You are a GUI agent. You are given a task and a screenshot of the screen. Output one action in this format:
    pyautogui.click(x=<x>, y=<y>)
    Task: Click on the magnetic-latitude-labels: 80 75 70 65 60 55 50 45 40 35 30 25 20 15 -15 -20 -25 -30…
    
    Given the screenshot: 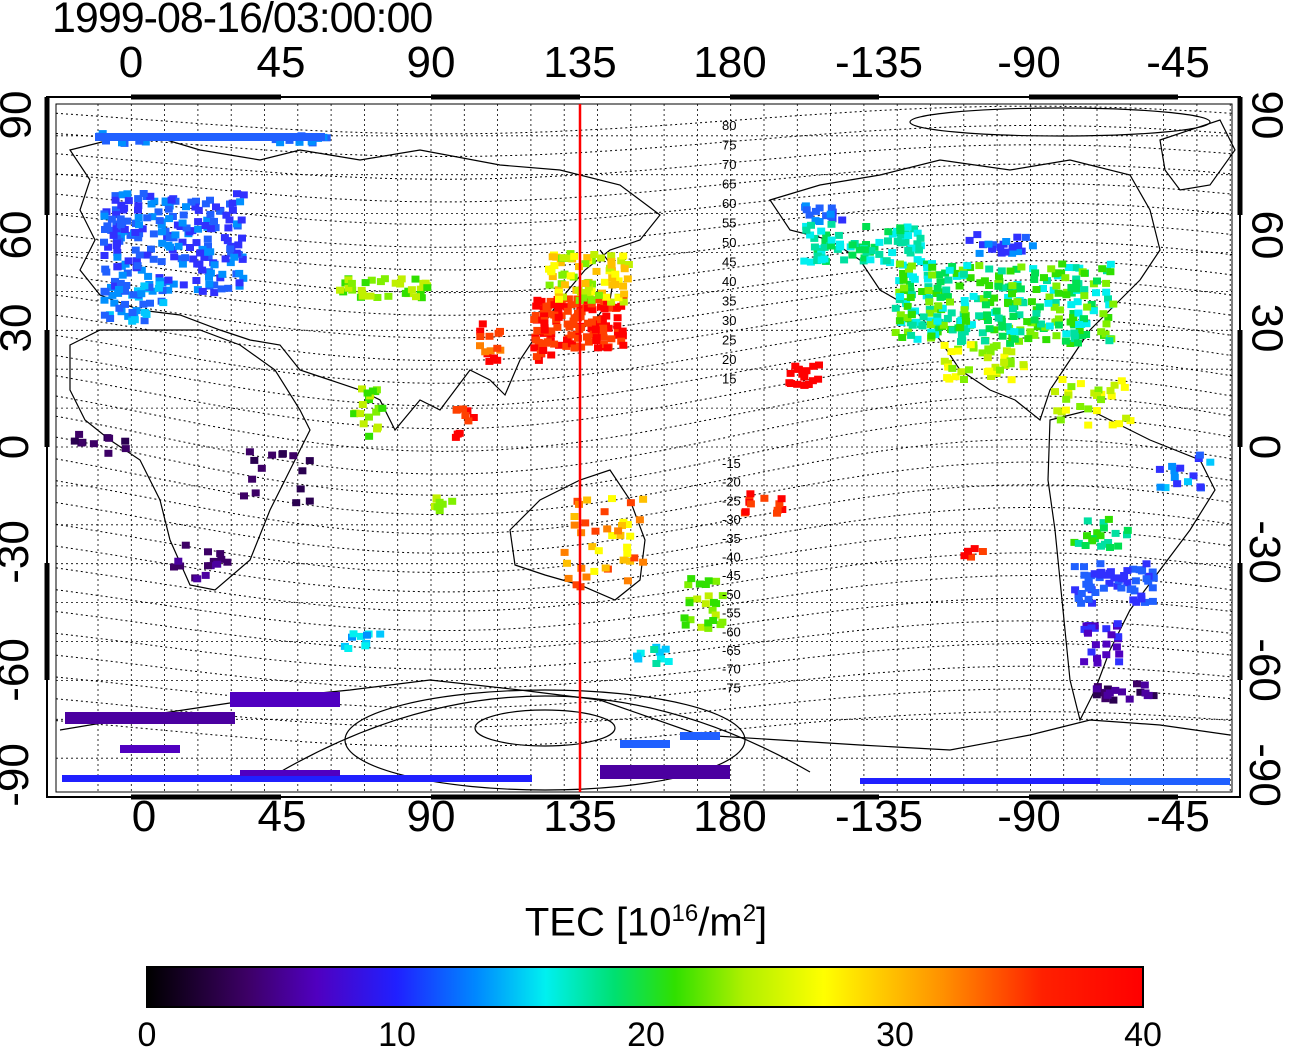 What is the action you would take?
    pyautogui.click(x=731, y=406)
    